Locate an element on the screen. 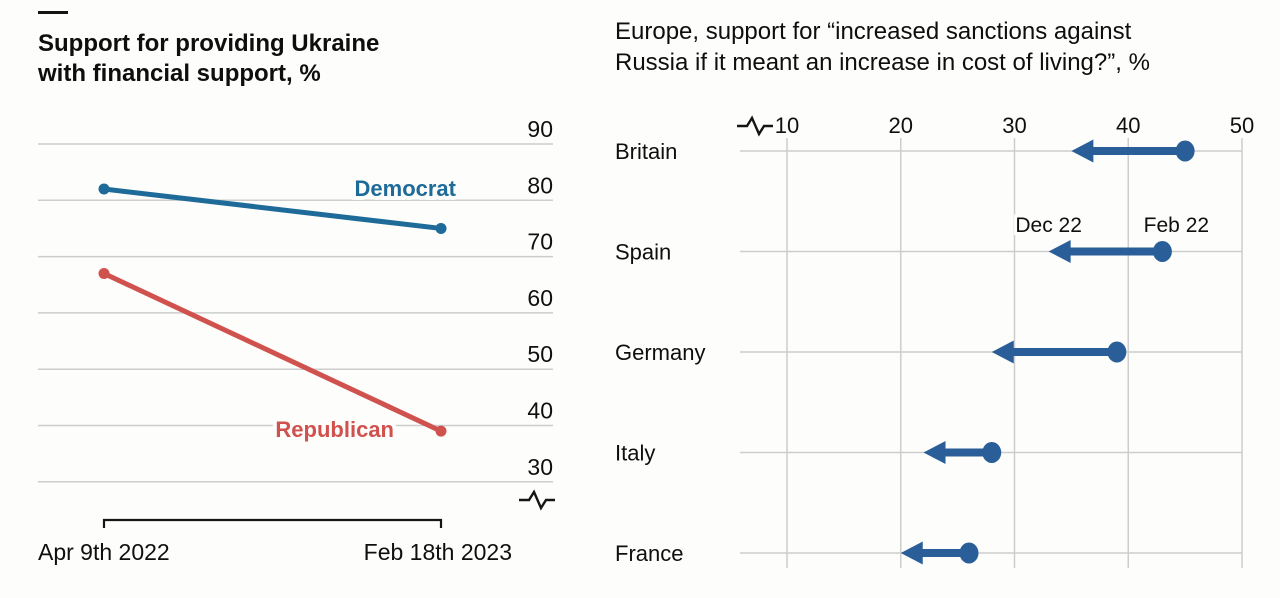  spain-start-dot is located at coordinates (1162, 251).